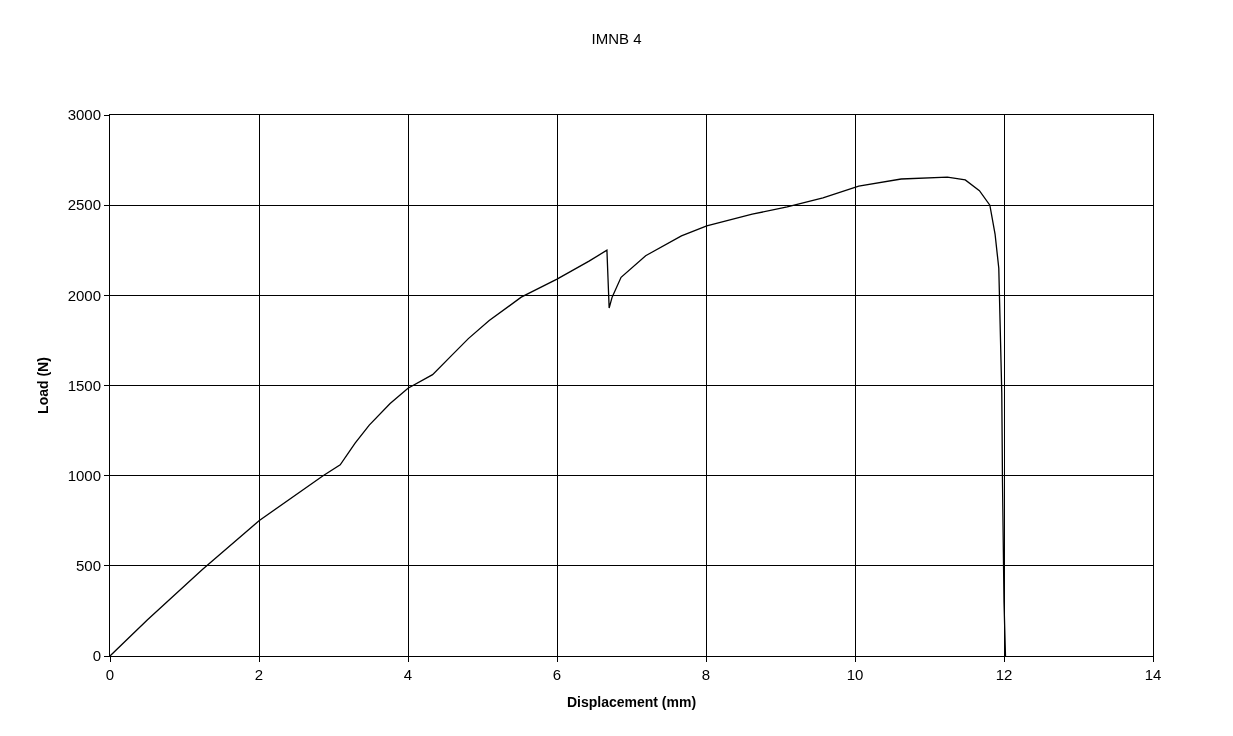 The image size is (1233, 736). I want to click on x-tick-label: 12, so click(1004, 674).